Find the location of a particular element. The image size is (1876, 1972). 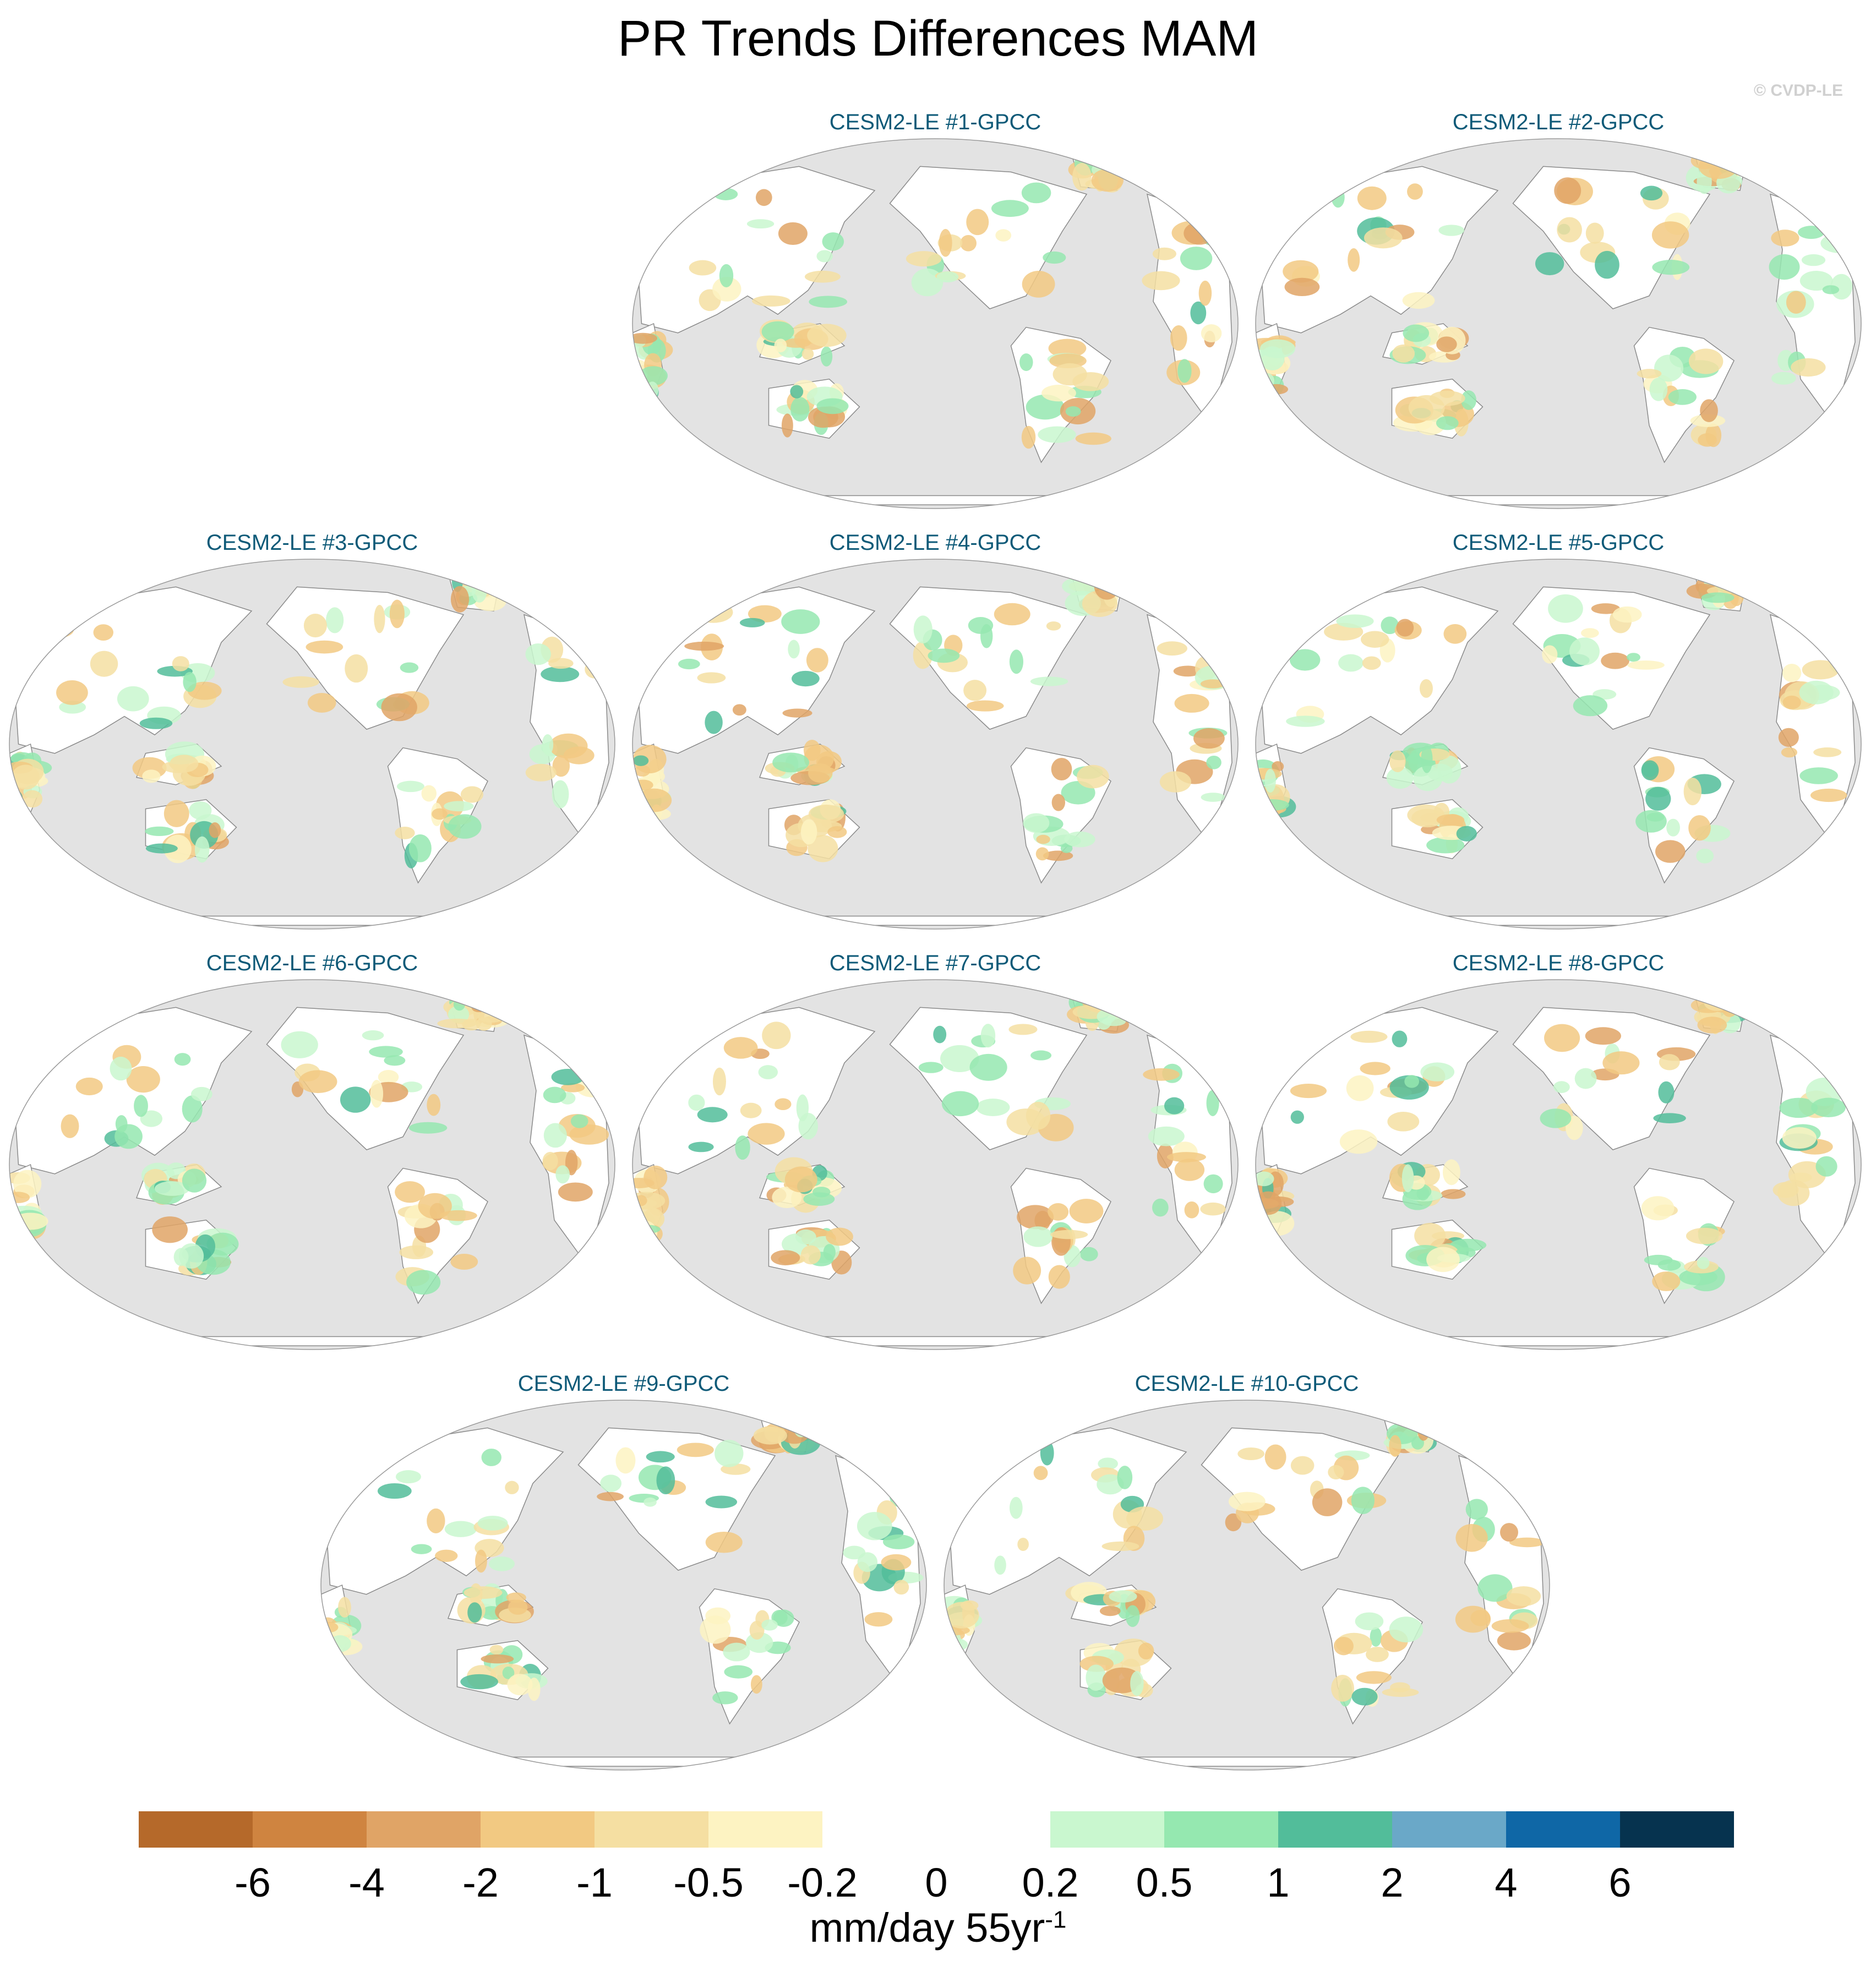

colorbar-tick-label: -1 is located at coordinates (594, 1883).